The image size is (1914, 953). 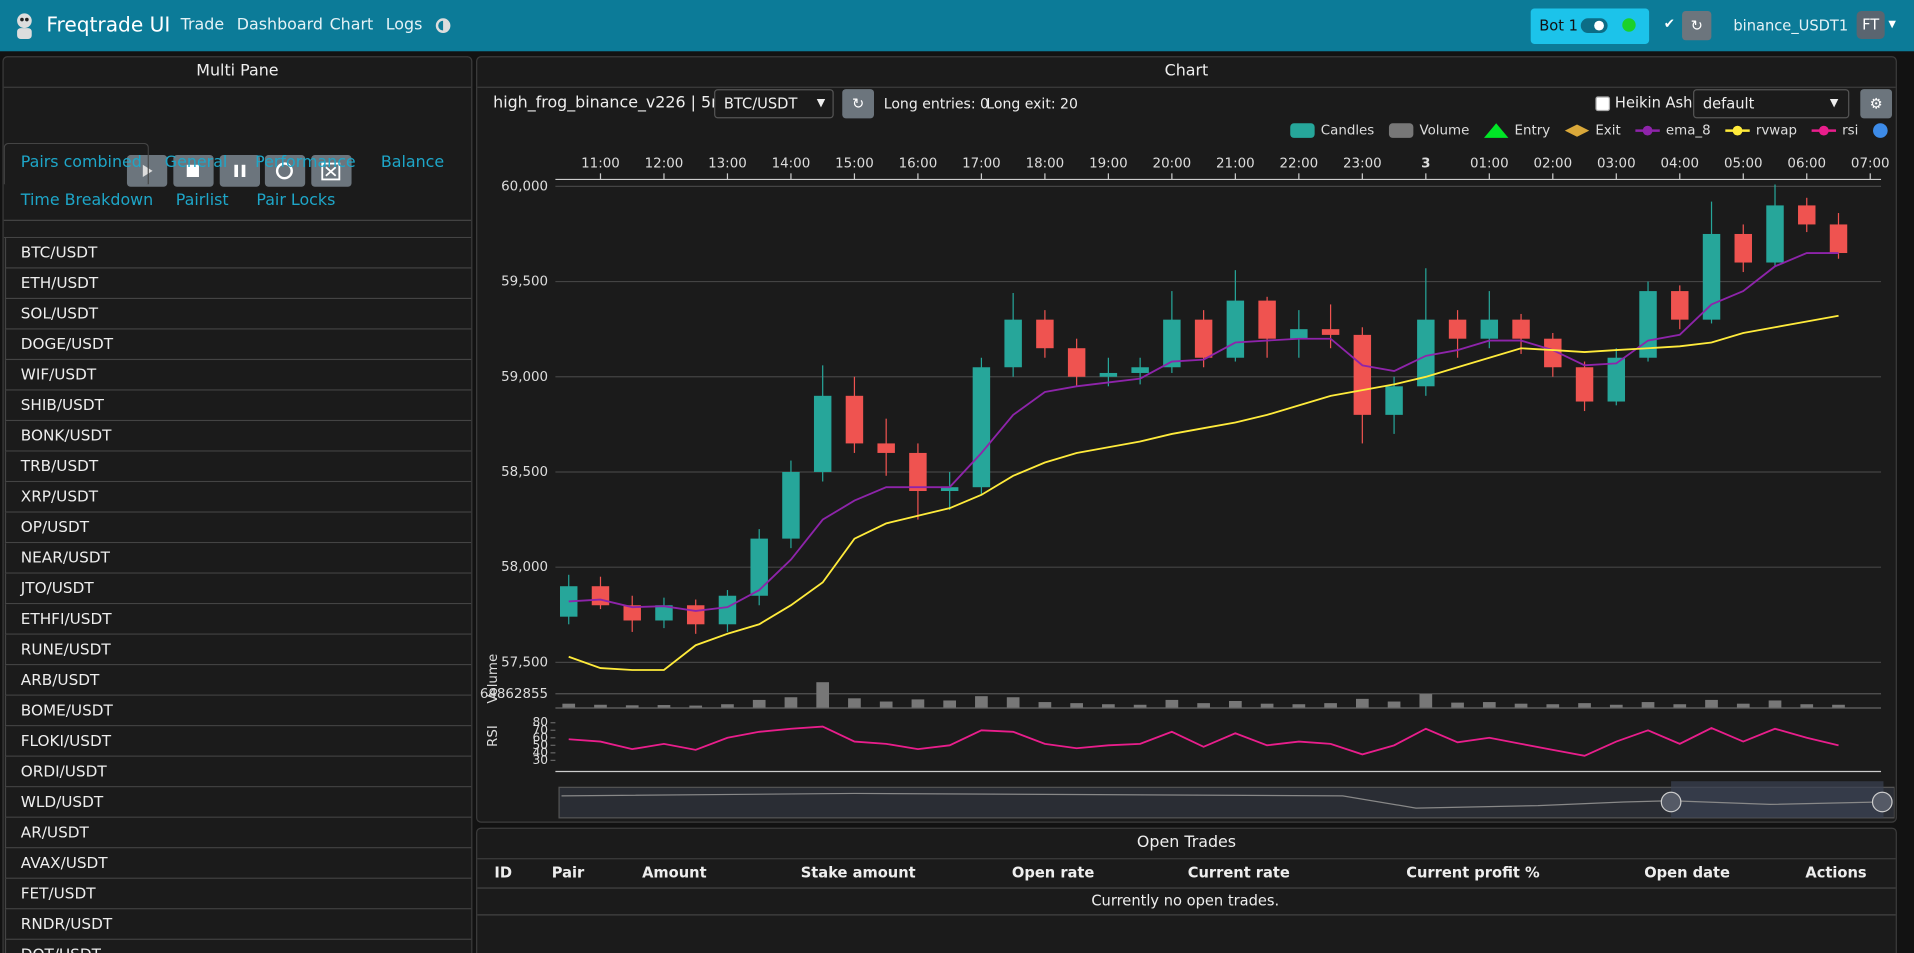 I want to click on nav-link: Dashboard, so click(x=279, y=25).